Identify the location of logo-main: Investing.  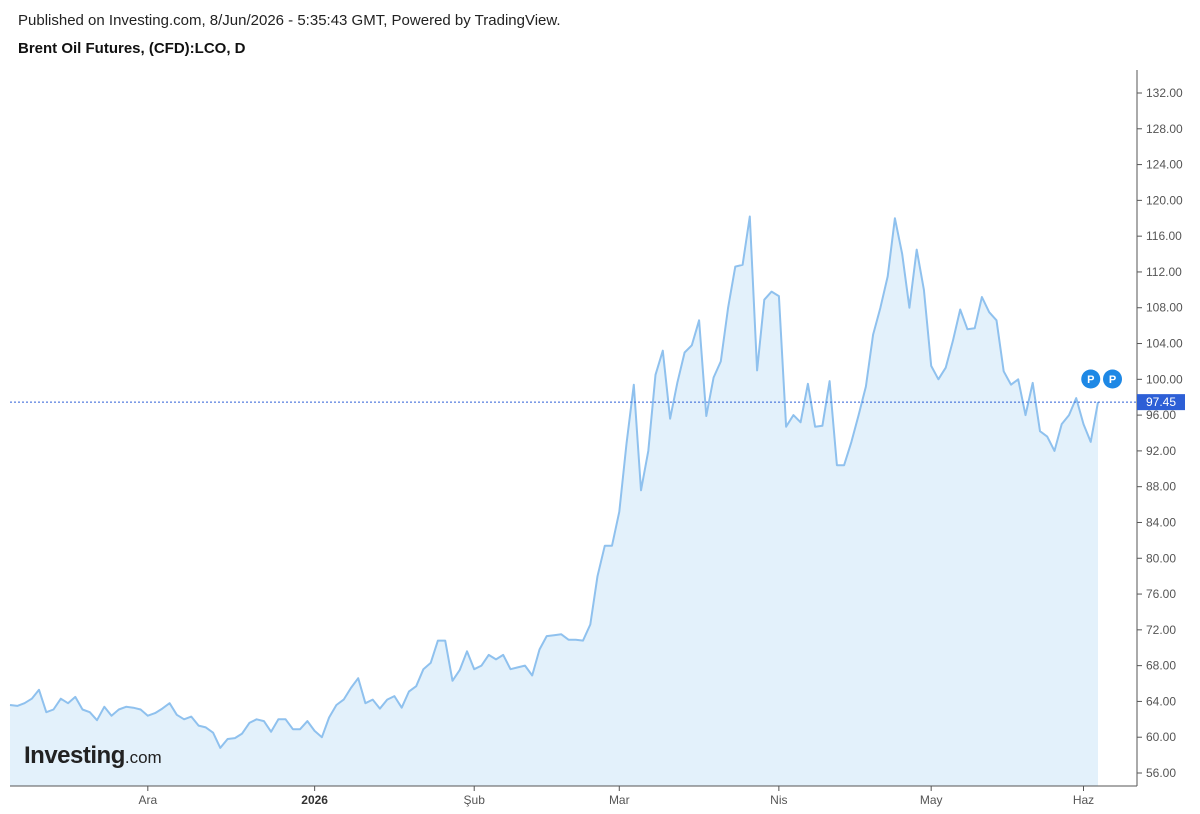
(74, 755).